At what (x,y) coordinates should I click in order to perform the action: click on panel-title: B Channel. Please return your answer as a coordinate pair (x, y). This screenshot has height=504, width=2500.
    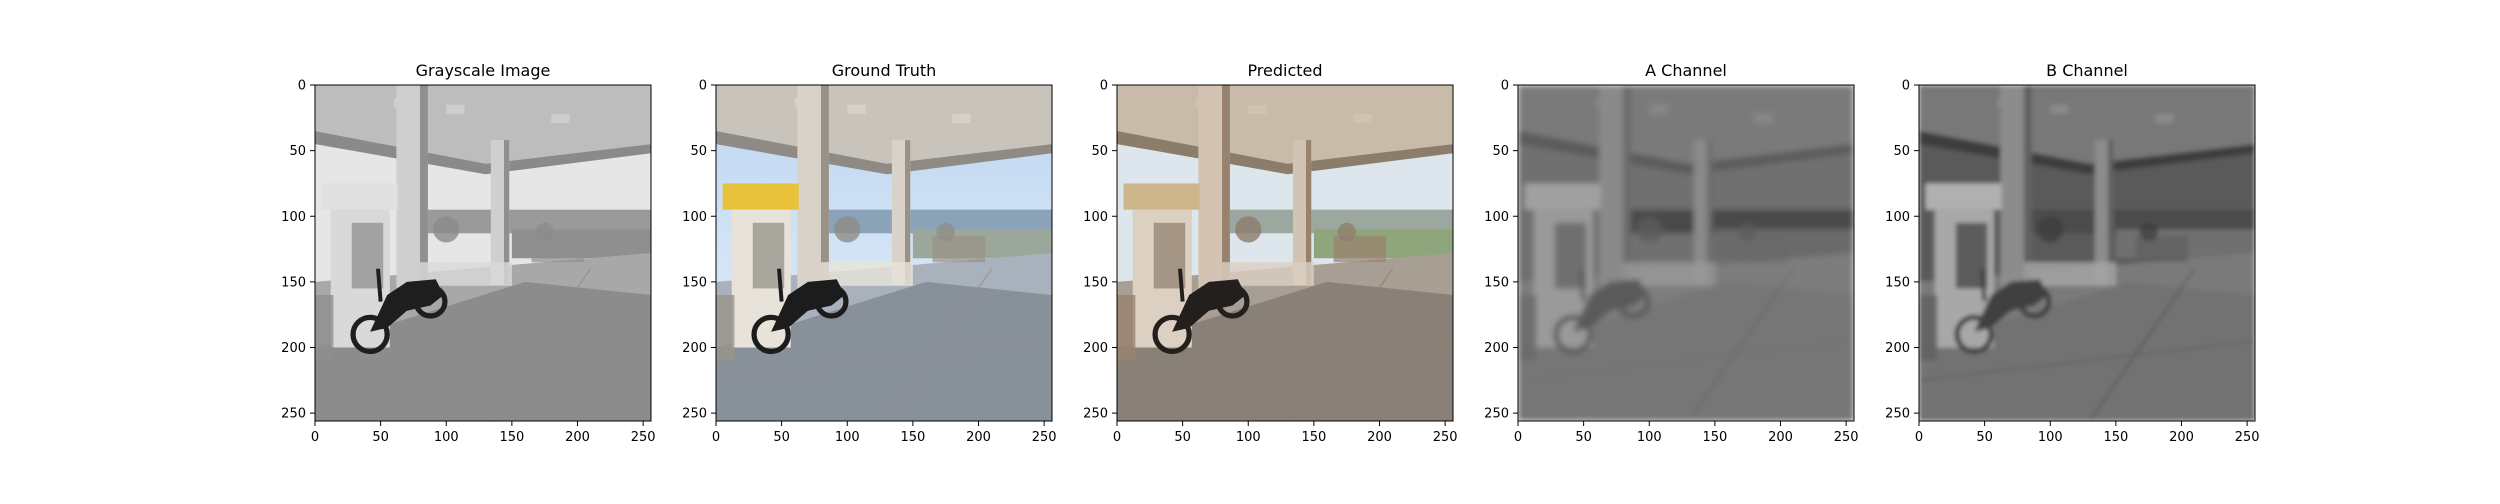
    Looking at the image, I should click on (2087, 70).